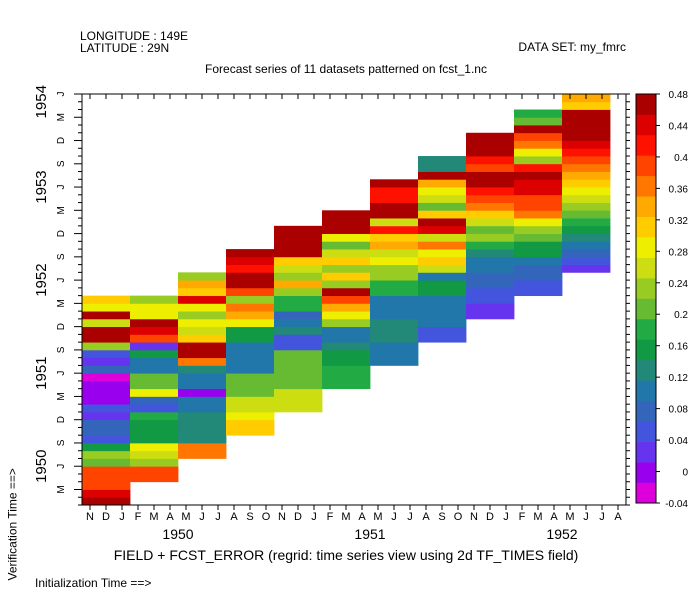 This screenshot has width=692, height=597. What do you see at coordinates (61, 326) in the screenshot?
I see `y-month-label: D` at bounding box center [61, 326].